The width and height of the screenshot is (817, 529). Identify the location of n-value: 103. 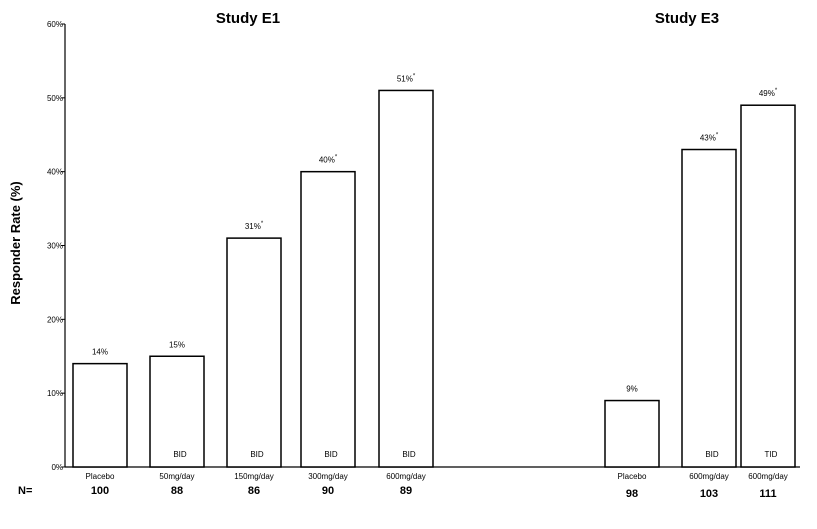
(709, 494).